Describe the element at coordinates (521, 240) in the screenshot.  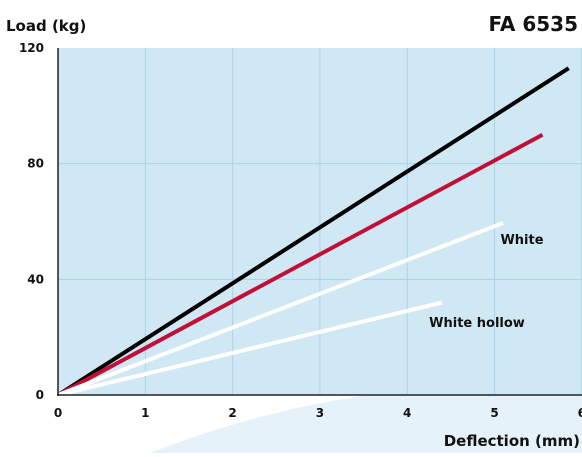
I see `series-label-3: White` at that location.